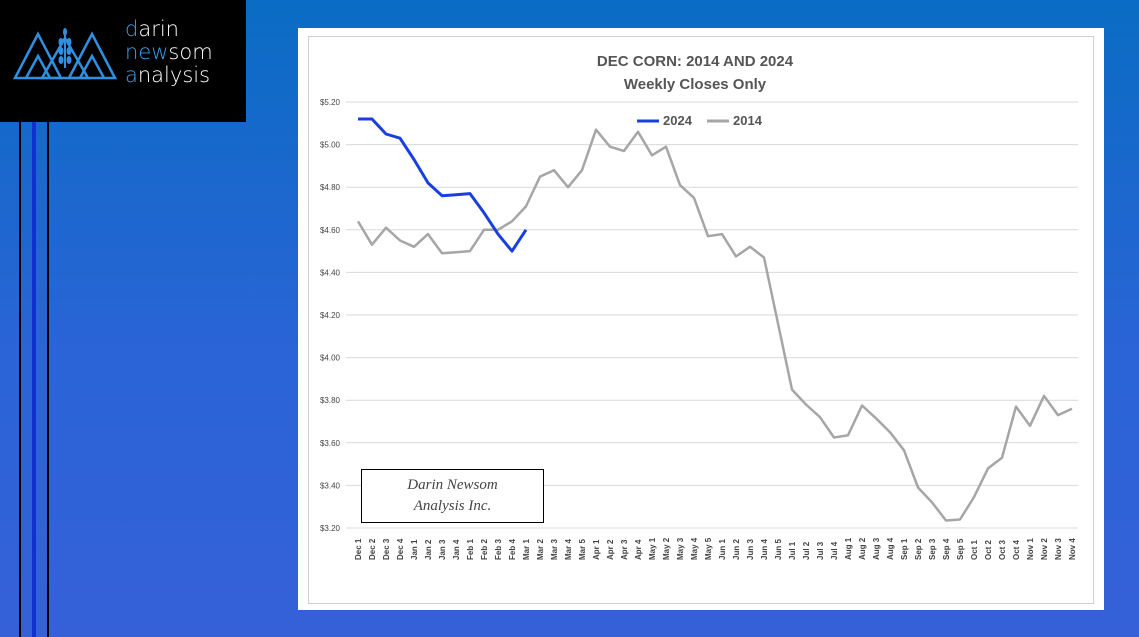 Image resolution: width=1139 pixels, height=637 pixels. Describe the element at coordinates (848, 548) in the screenshot. I see `x-tick-label: Aug 1` at that location.